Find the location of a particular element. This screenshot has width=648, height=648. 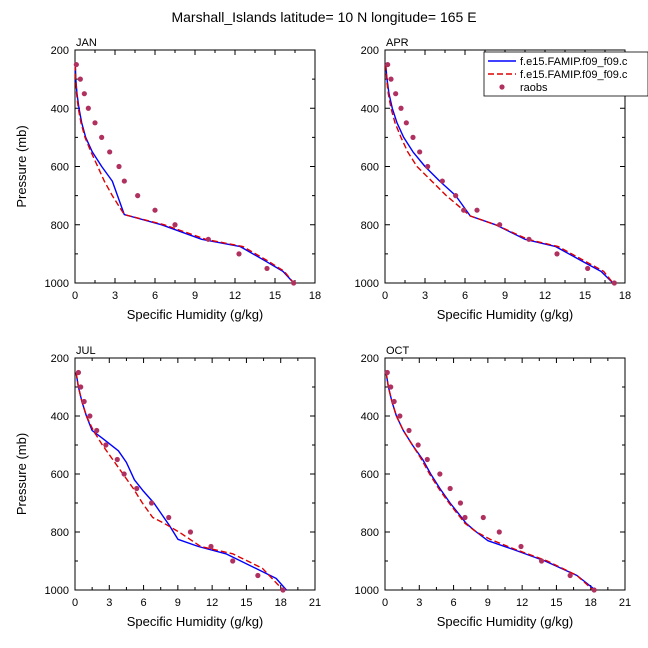

panel-label: APR is located at coordinates (397, 43).